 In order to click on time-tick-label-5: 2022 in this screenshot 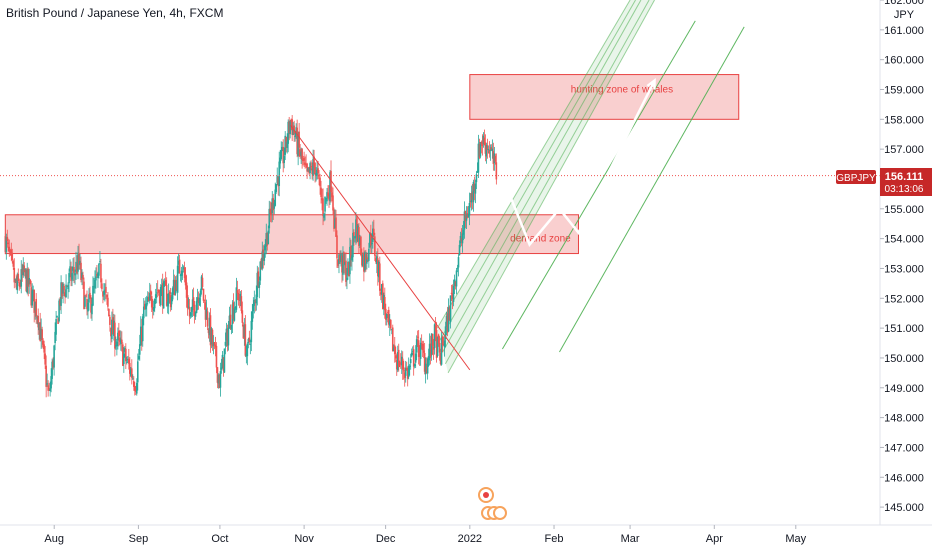, I will do `click(470, 539)`.